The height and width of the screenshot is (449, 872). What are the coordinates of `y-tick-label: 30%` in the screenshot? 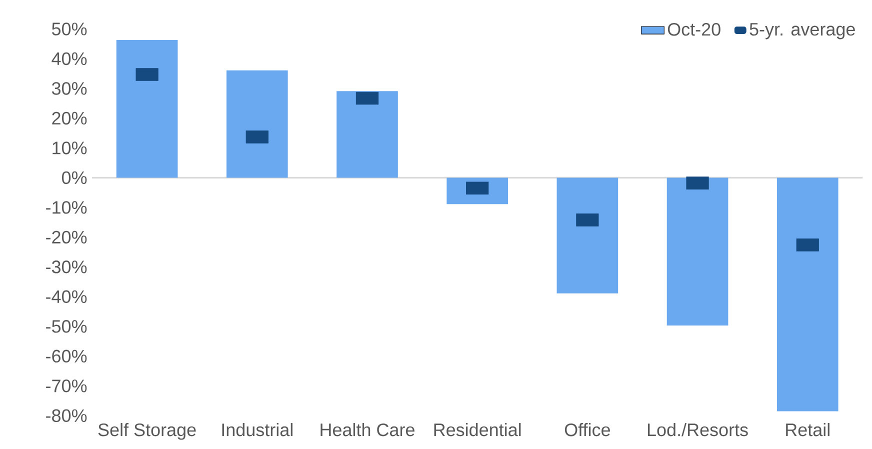 It's located at (69, 88).